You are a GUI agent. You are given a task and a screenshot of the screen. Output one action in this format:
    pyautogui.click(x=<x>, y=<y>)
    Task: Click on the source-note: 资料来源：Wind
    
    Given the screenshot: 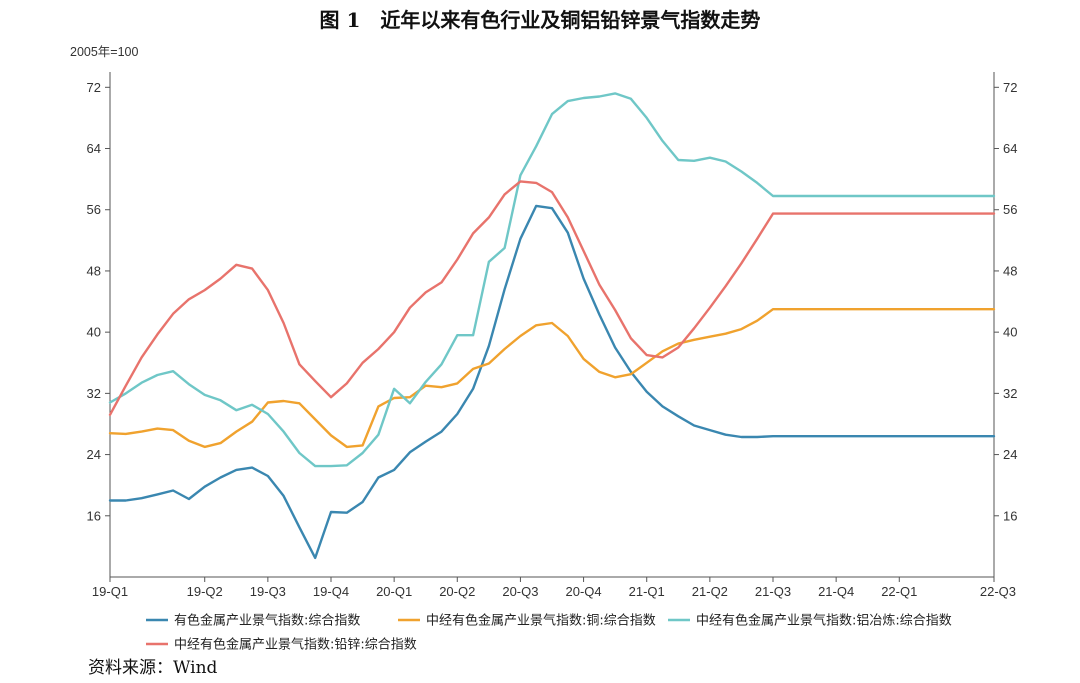 What is the action you would take?
    pyautogui.click(x=153, y=668)
    